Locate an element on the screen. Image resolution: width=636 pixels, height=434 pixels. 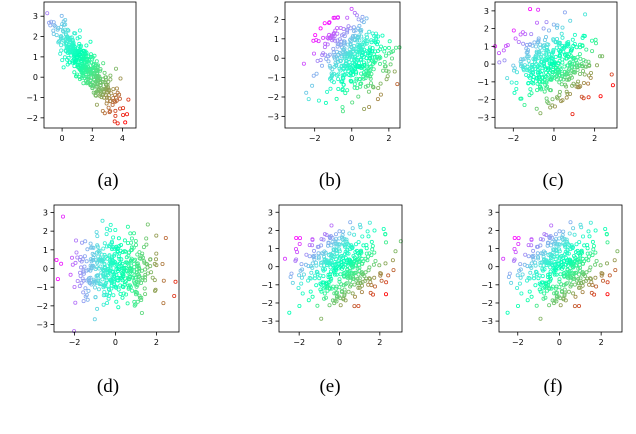
y-tick-label: 3 is located at coordinates (270, 212).